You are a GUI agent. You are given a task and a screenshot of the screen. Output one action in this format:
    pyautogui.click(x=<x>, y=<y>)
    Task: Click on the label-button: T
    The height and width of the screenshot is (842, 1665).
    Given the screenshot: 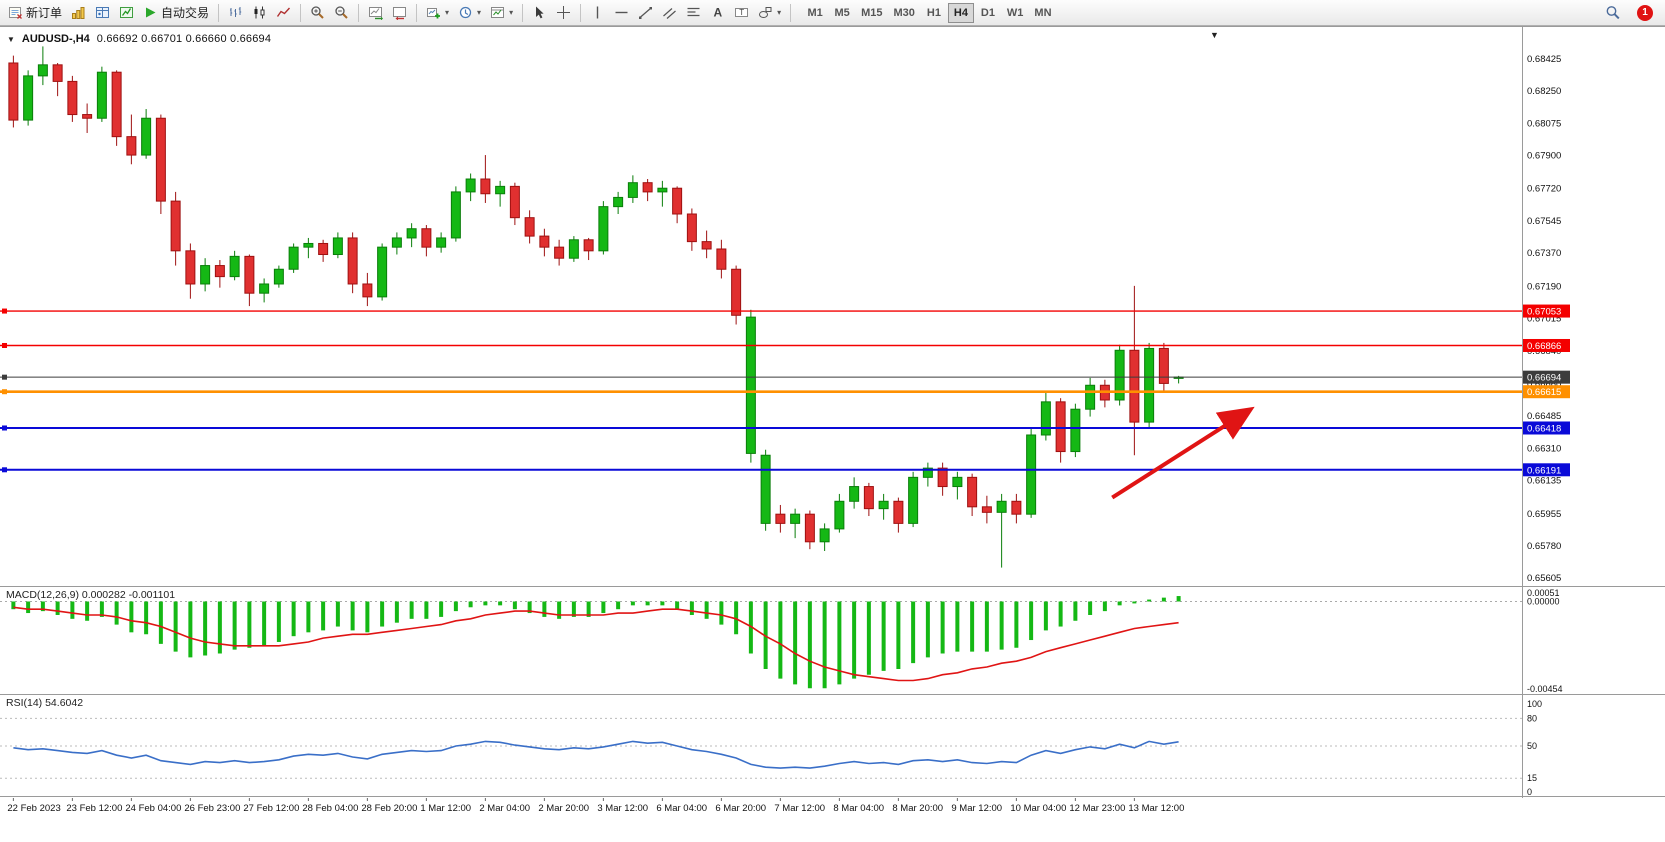 What is the action you would take?
    pyautogui.click(x=741, y=13)
    